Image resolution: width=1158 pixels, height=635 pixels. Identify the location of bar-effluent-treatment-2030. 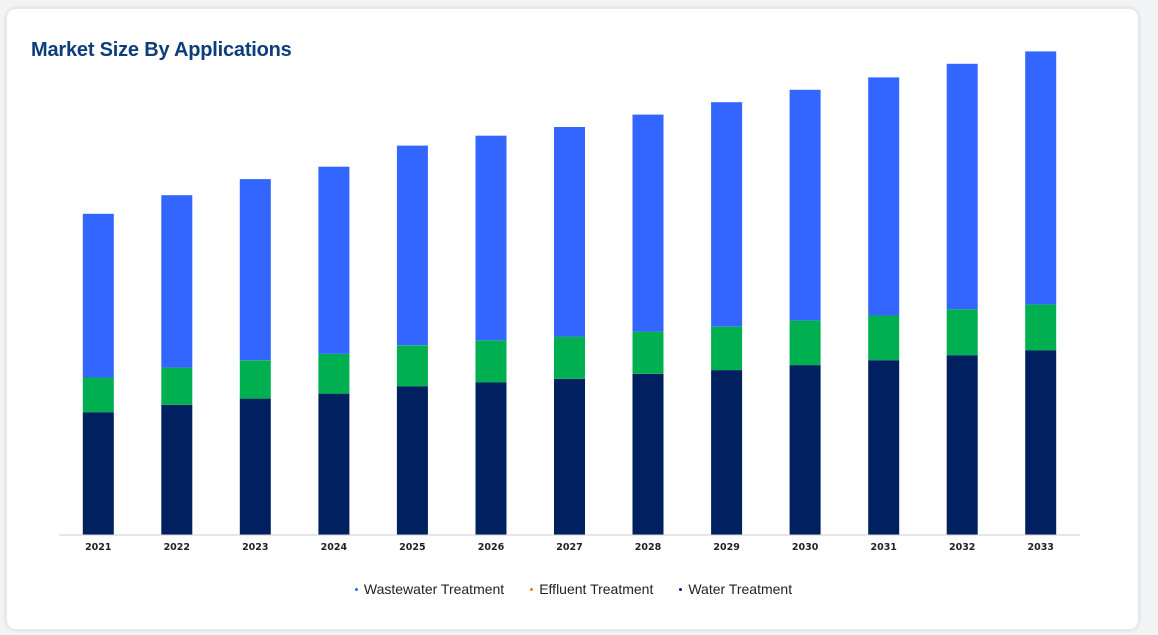
(805, 343).